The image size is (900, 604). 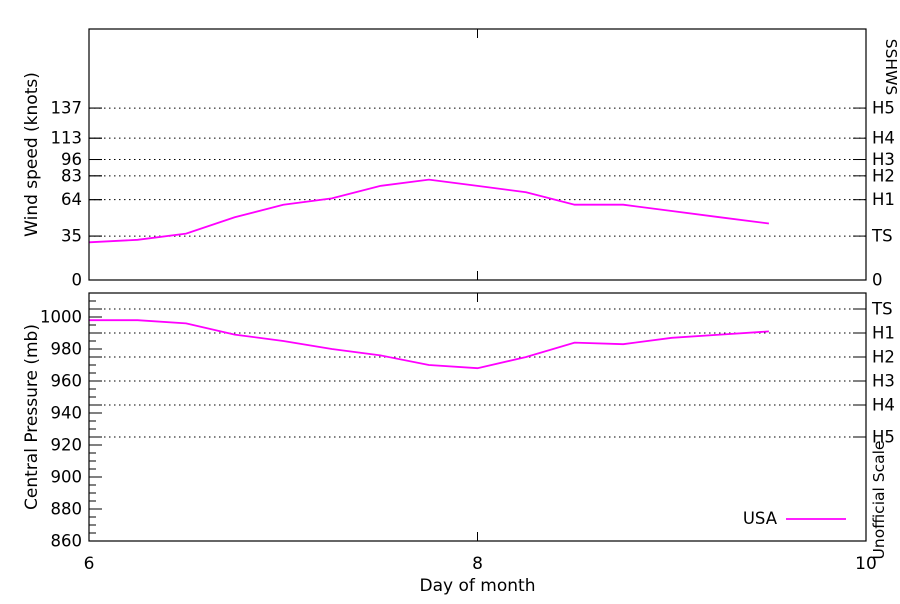 I want to click on pressure-left-tick-label: 1000, so click(x=61, y=317).